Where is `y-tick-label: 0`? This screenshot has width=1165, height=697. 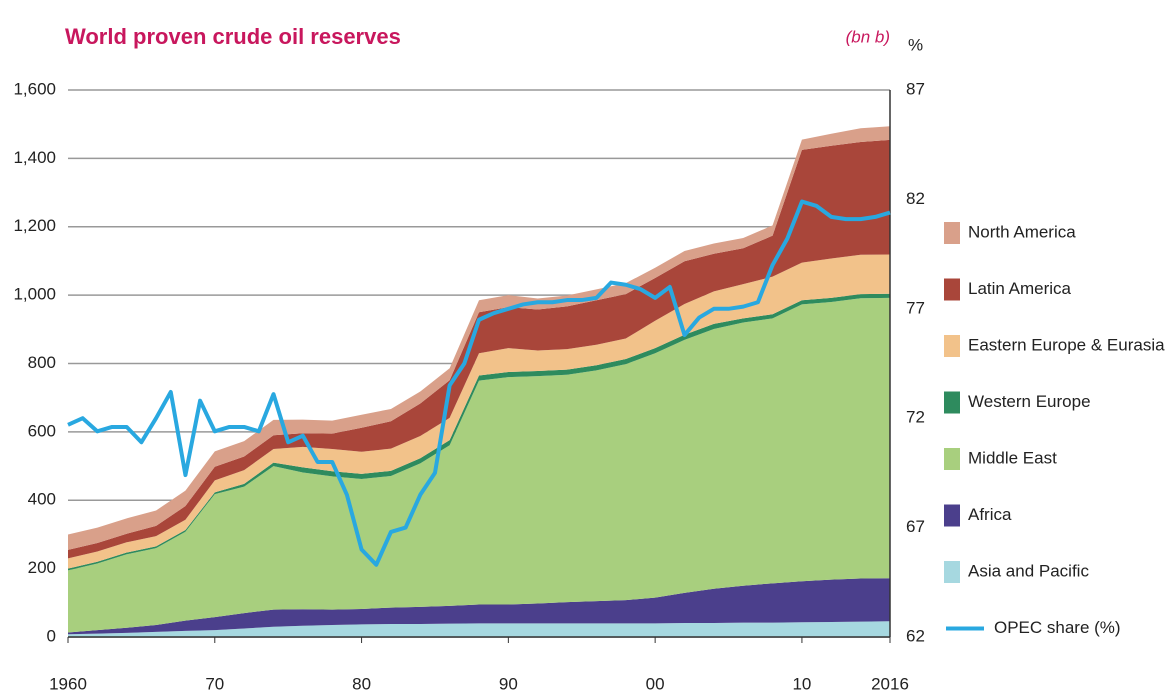
y-tick-label: 0 is located at coordinates (51, 635).